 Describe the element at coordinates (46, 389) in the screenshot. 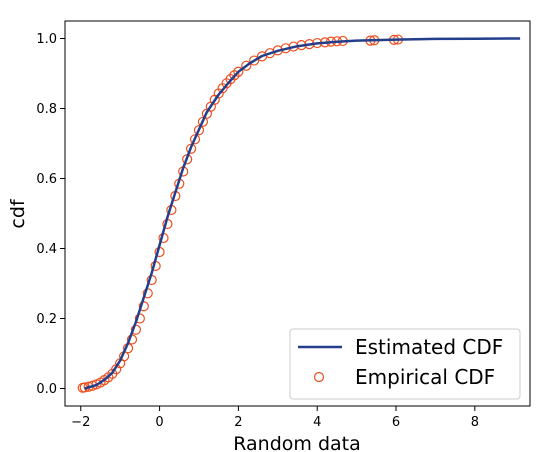

I see `y-tick-label: 0.0` at that location.